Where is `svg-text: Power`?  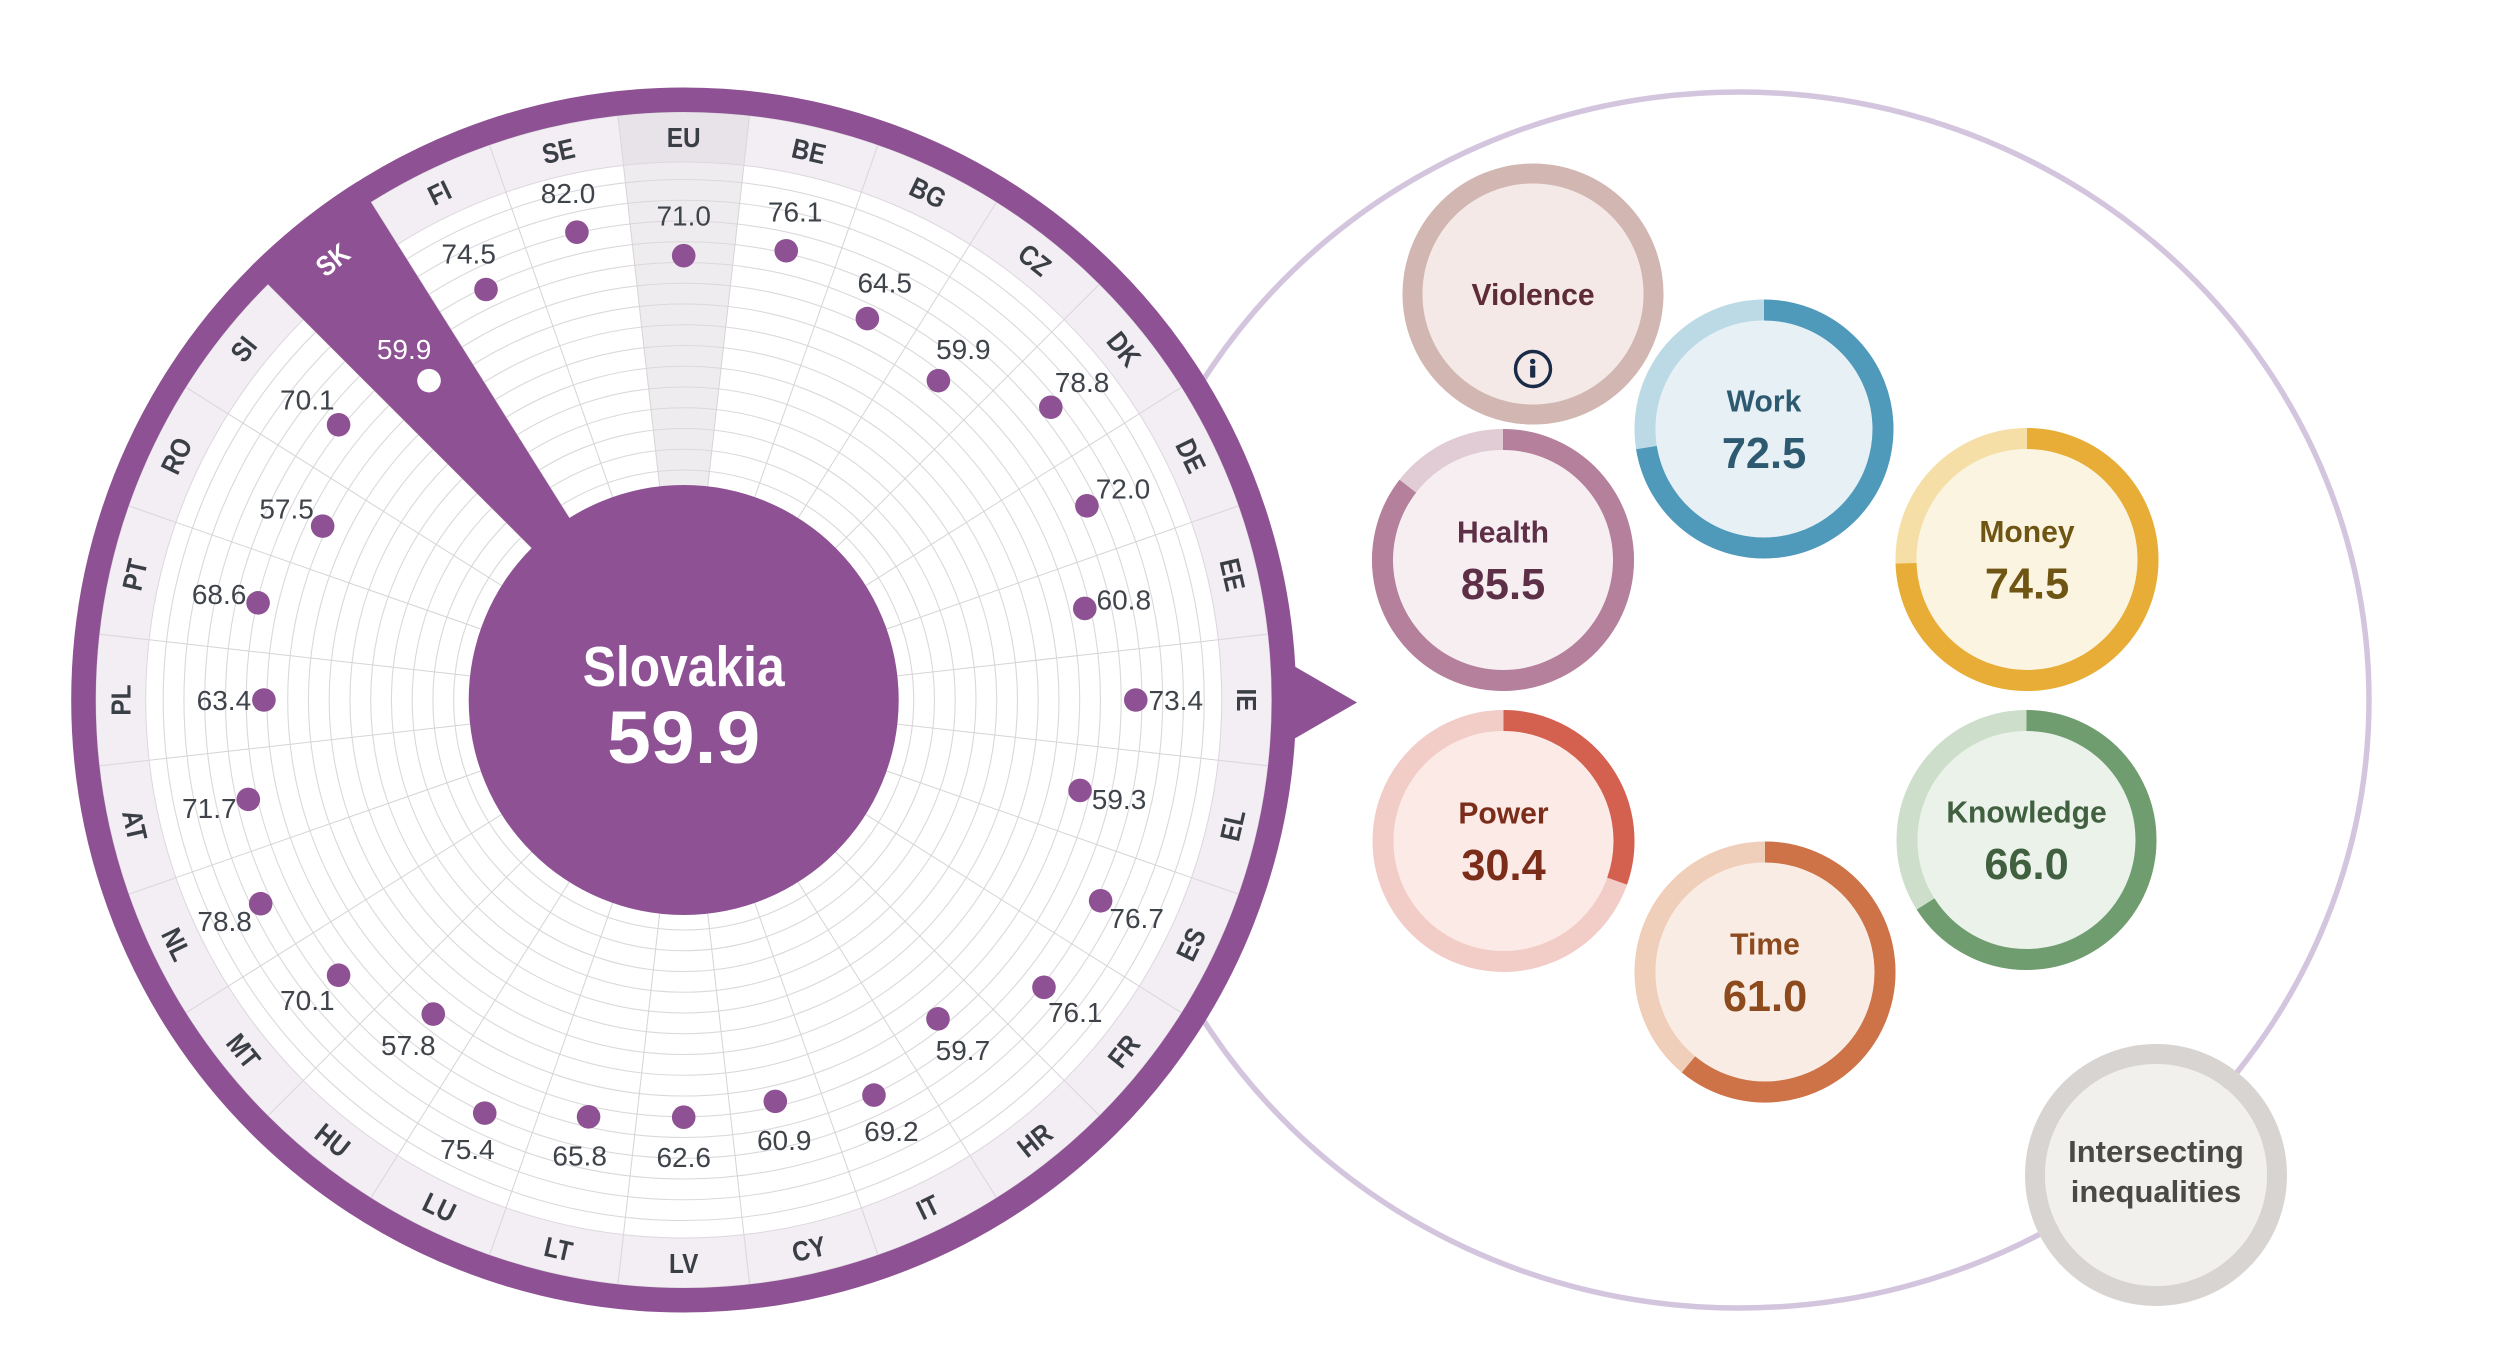 svg-text: Power is located at coordinates (1503, 812).